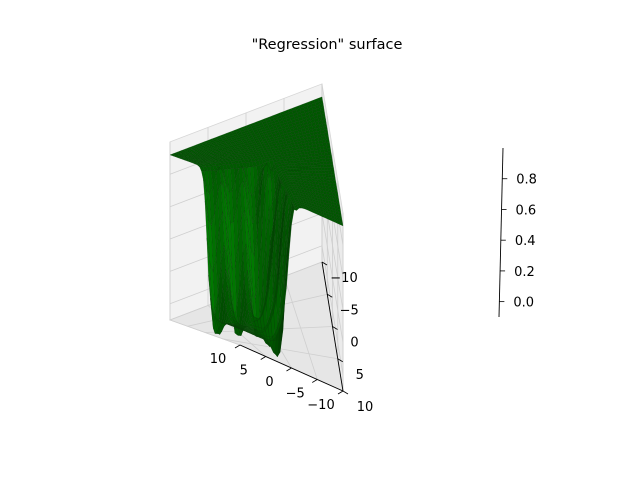  I want to click on x-tick-label: 10, so click(218, 359).